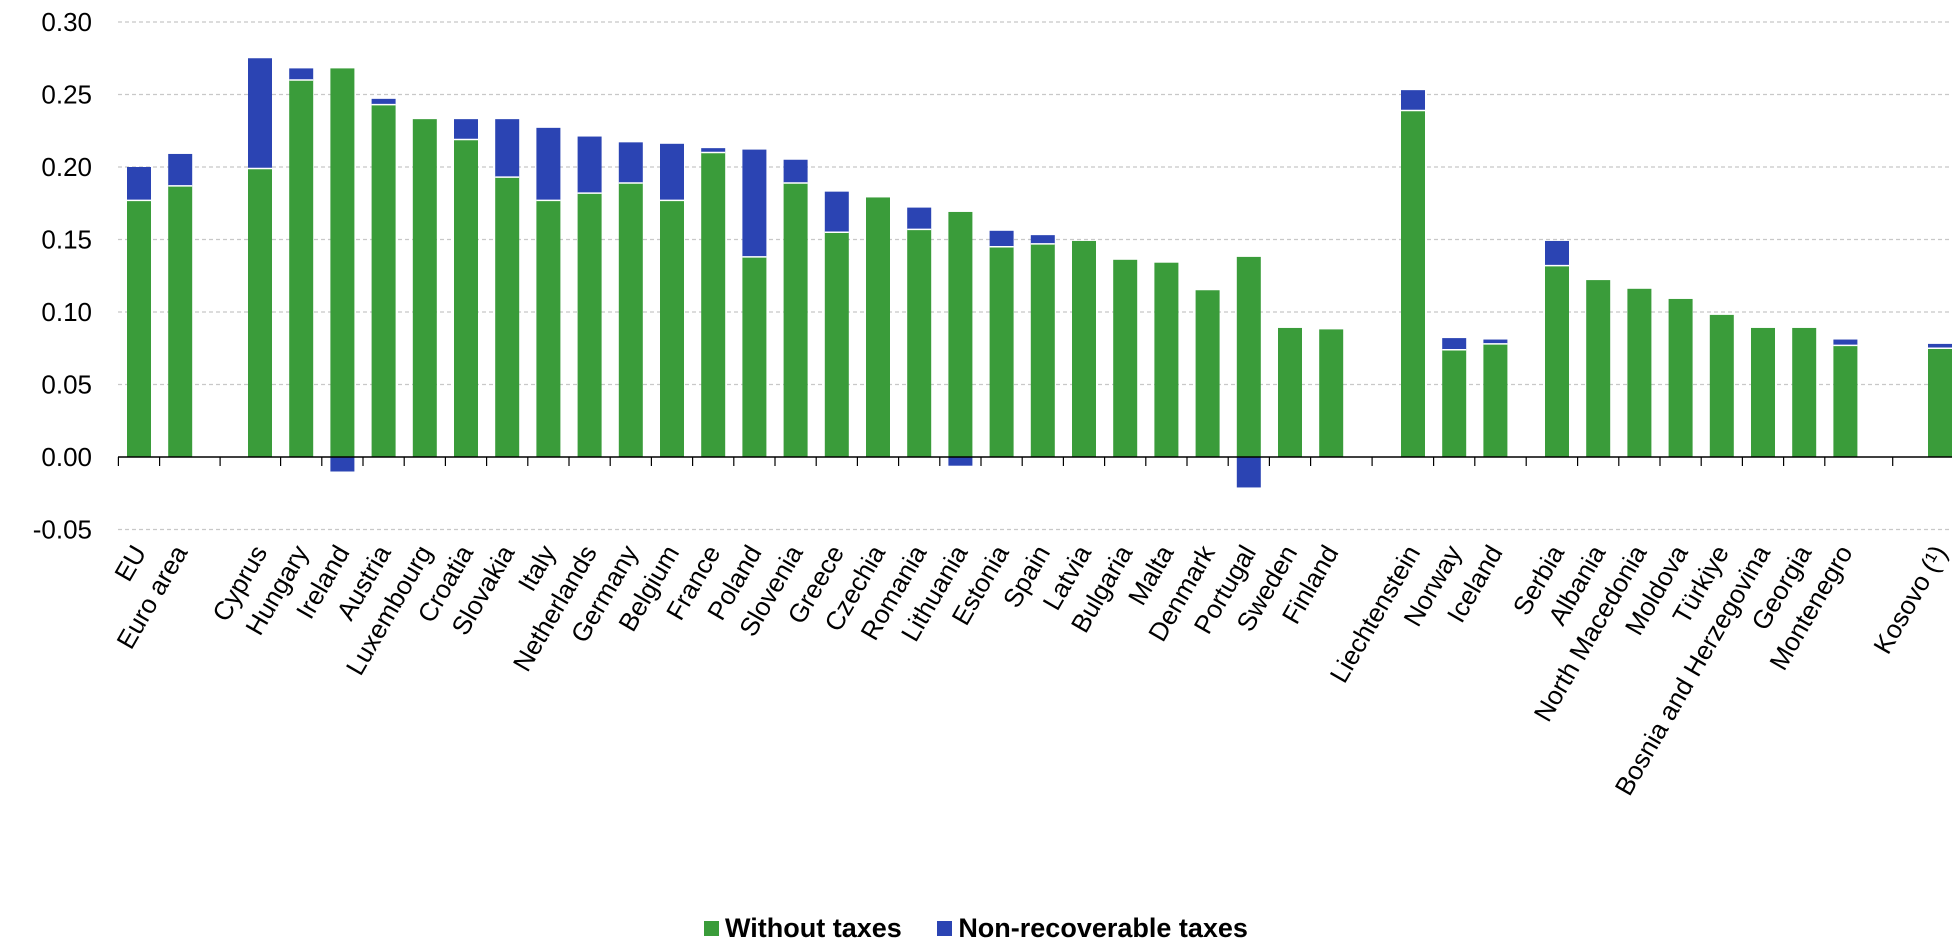 Image resolution: width=1952 pixels, height=952 pixels. I want to click on bar-without-taxes-czechia, so click(878, 327).